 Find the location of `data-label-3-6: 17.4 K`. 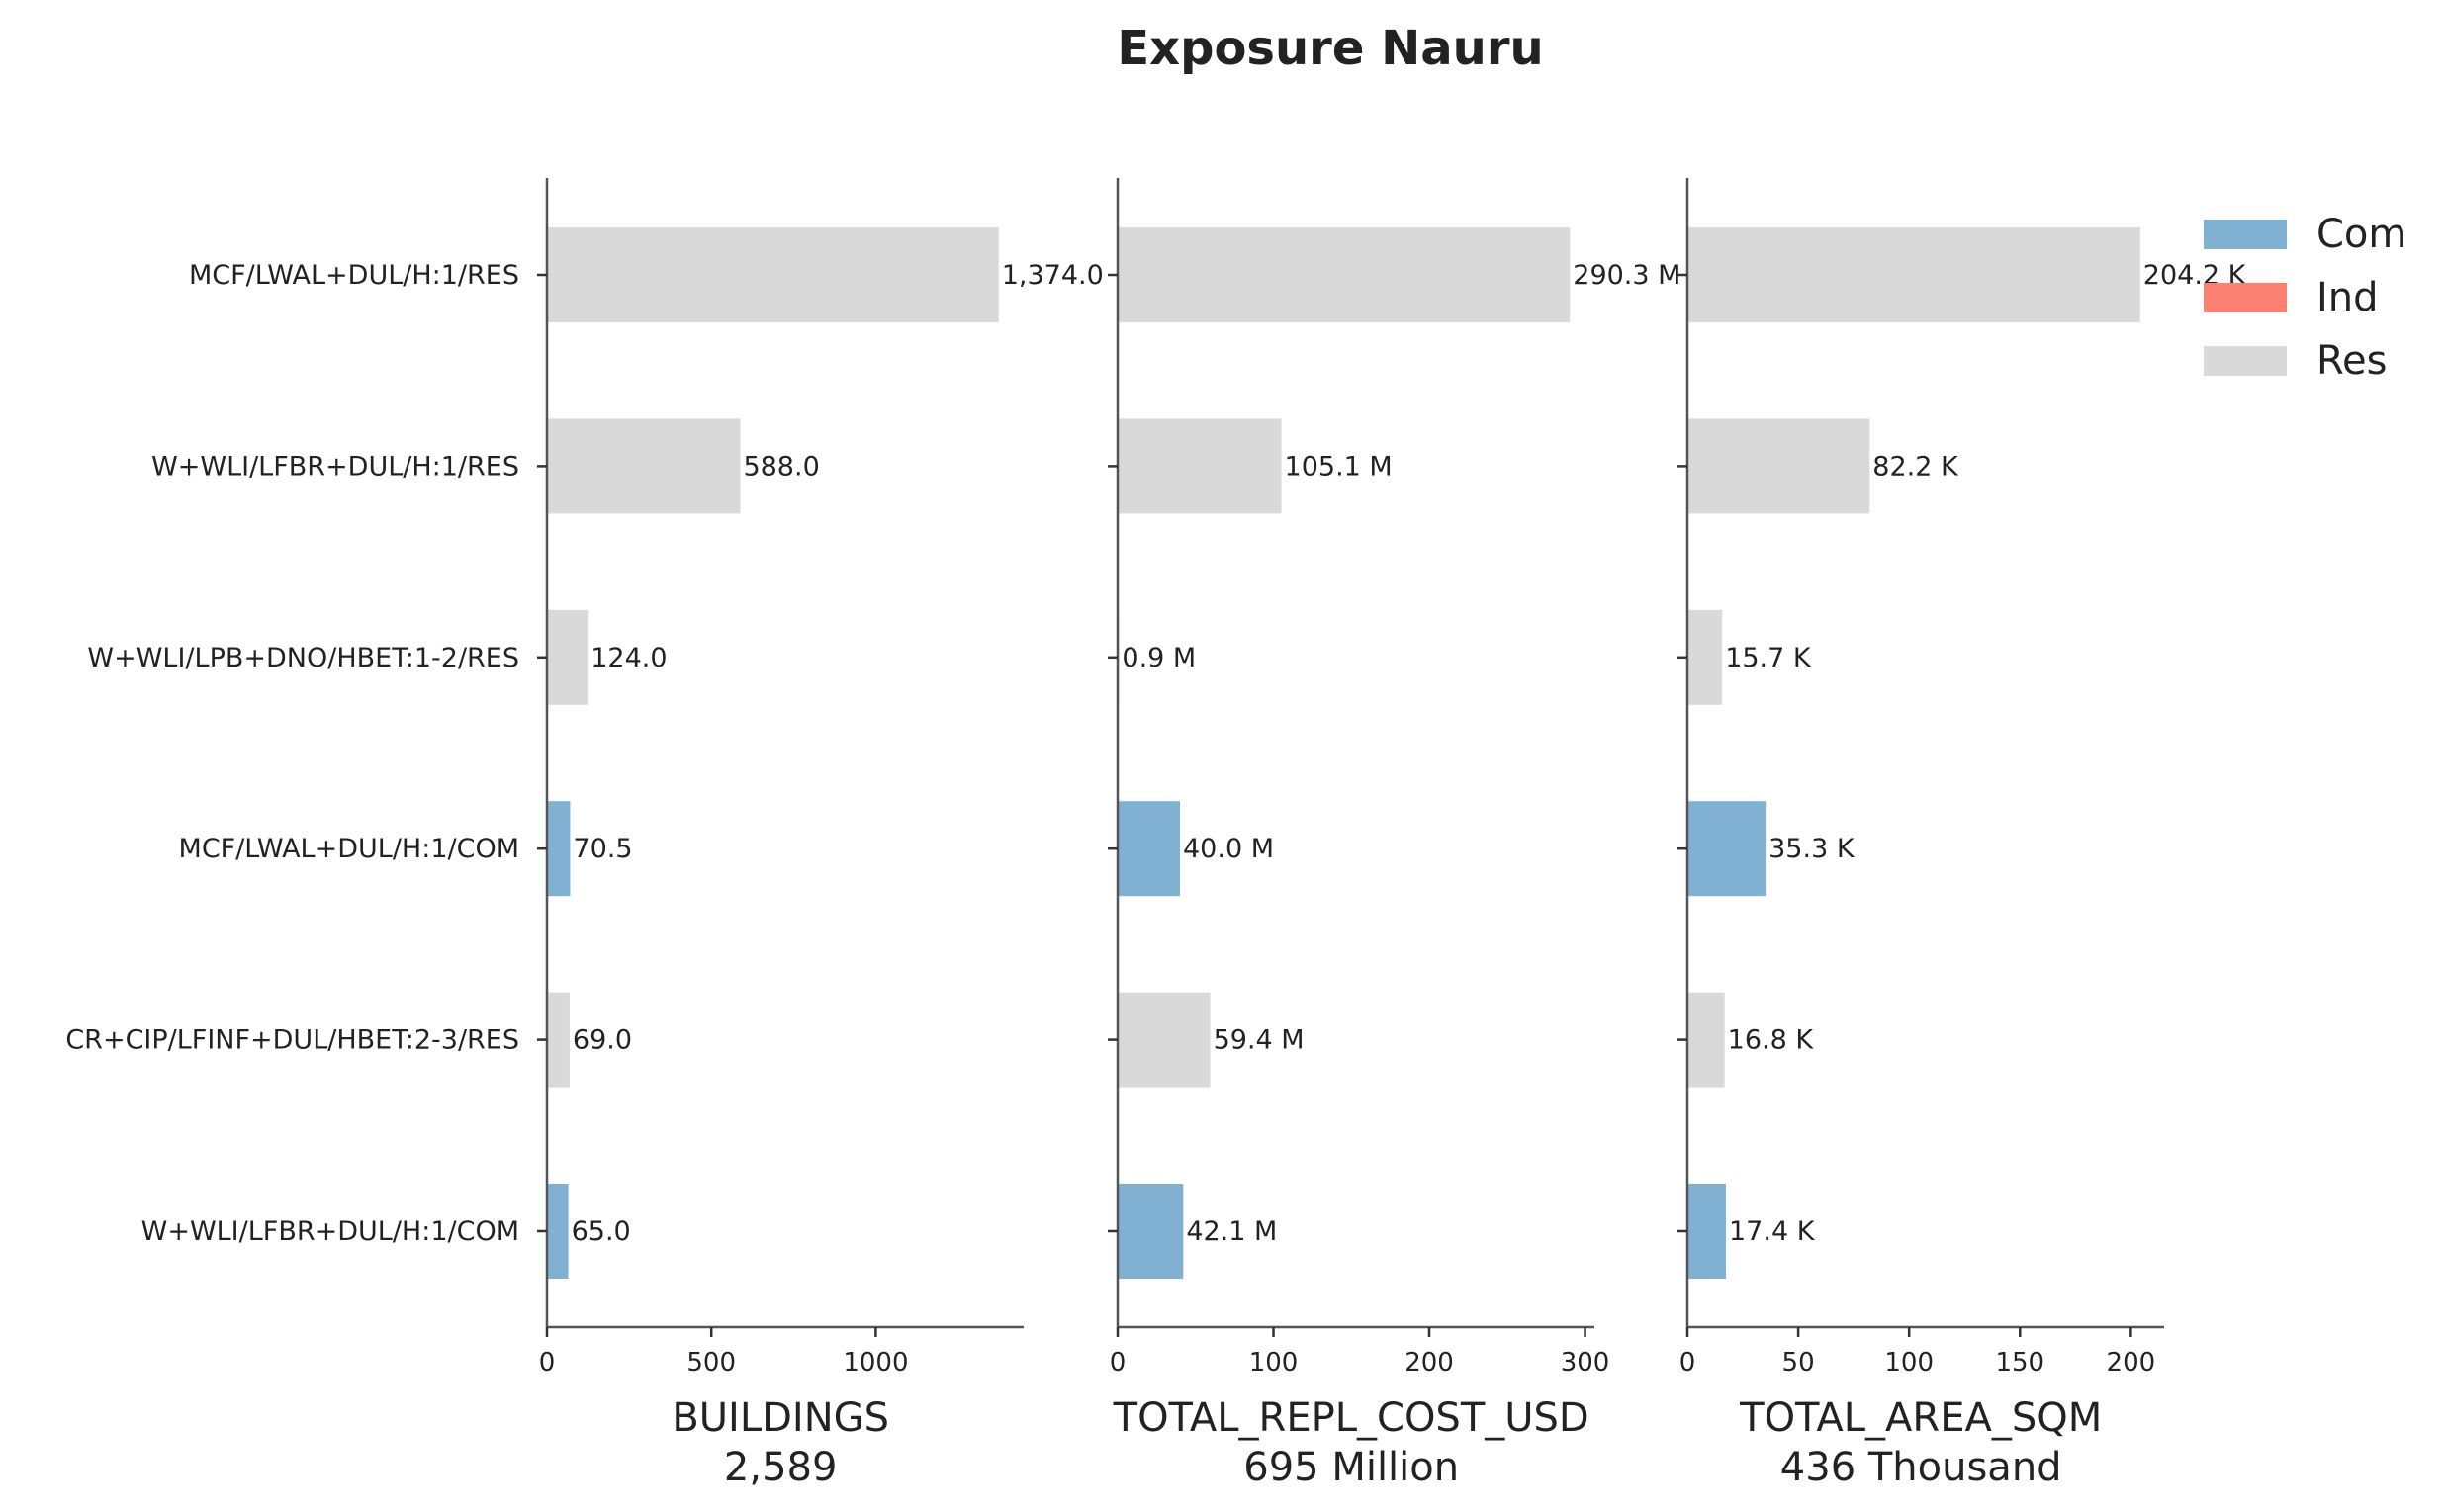

data-label-3-6: 17.4 K is located at coordinates (1773, 1231).